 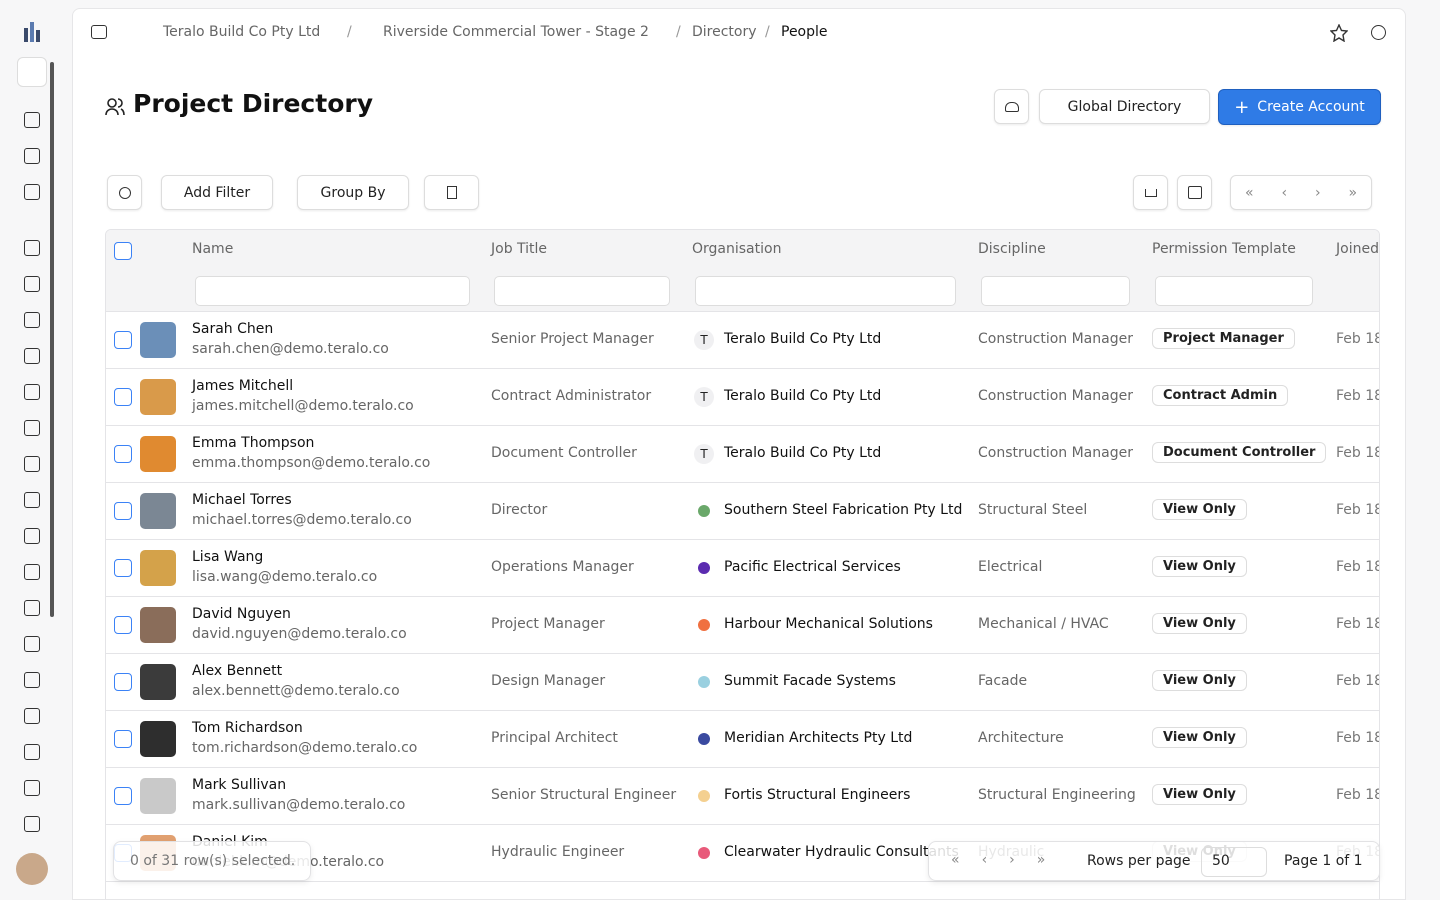 I want to click on settings-icon, so click(x=1378, y=32).